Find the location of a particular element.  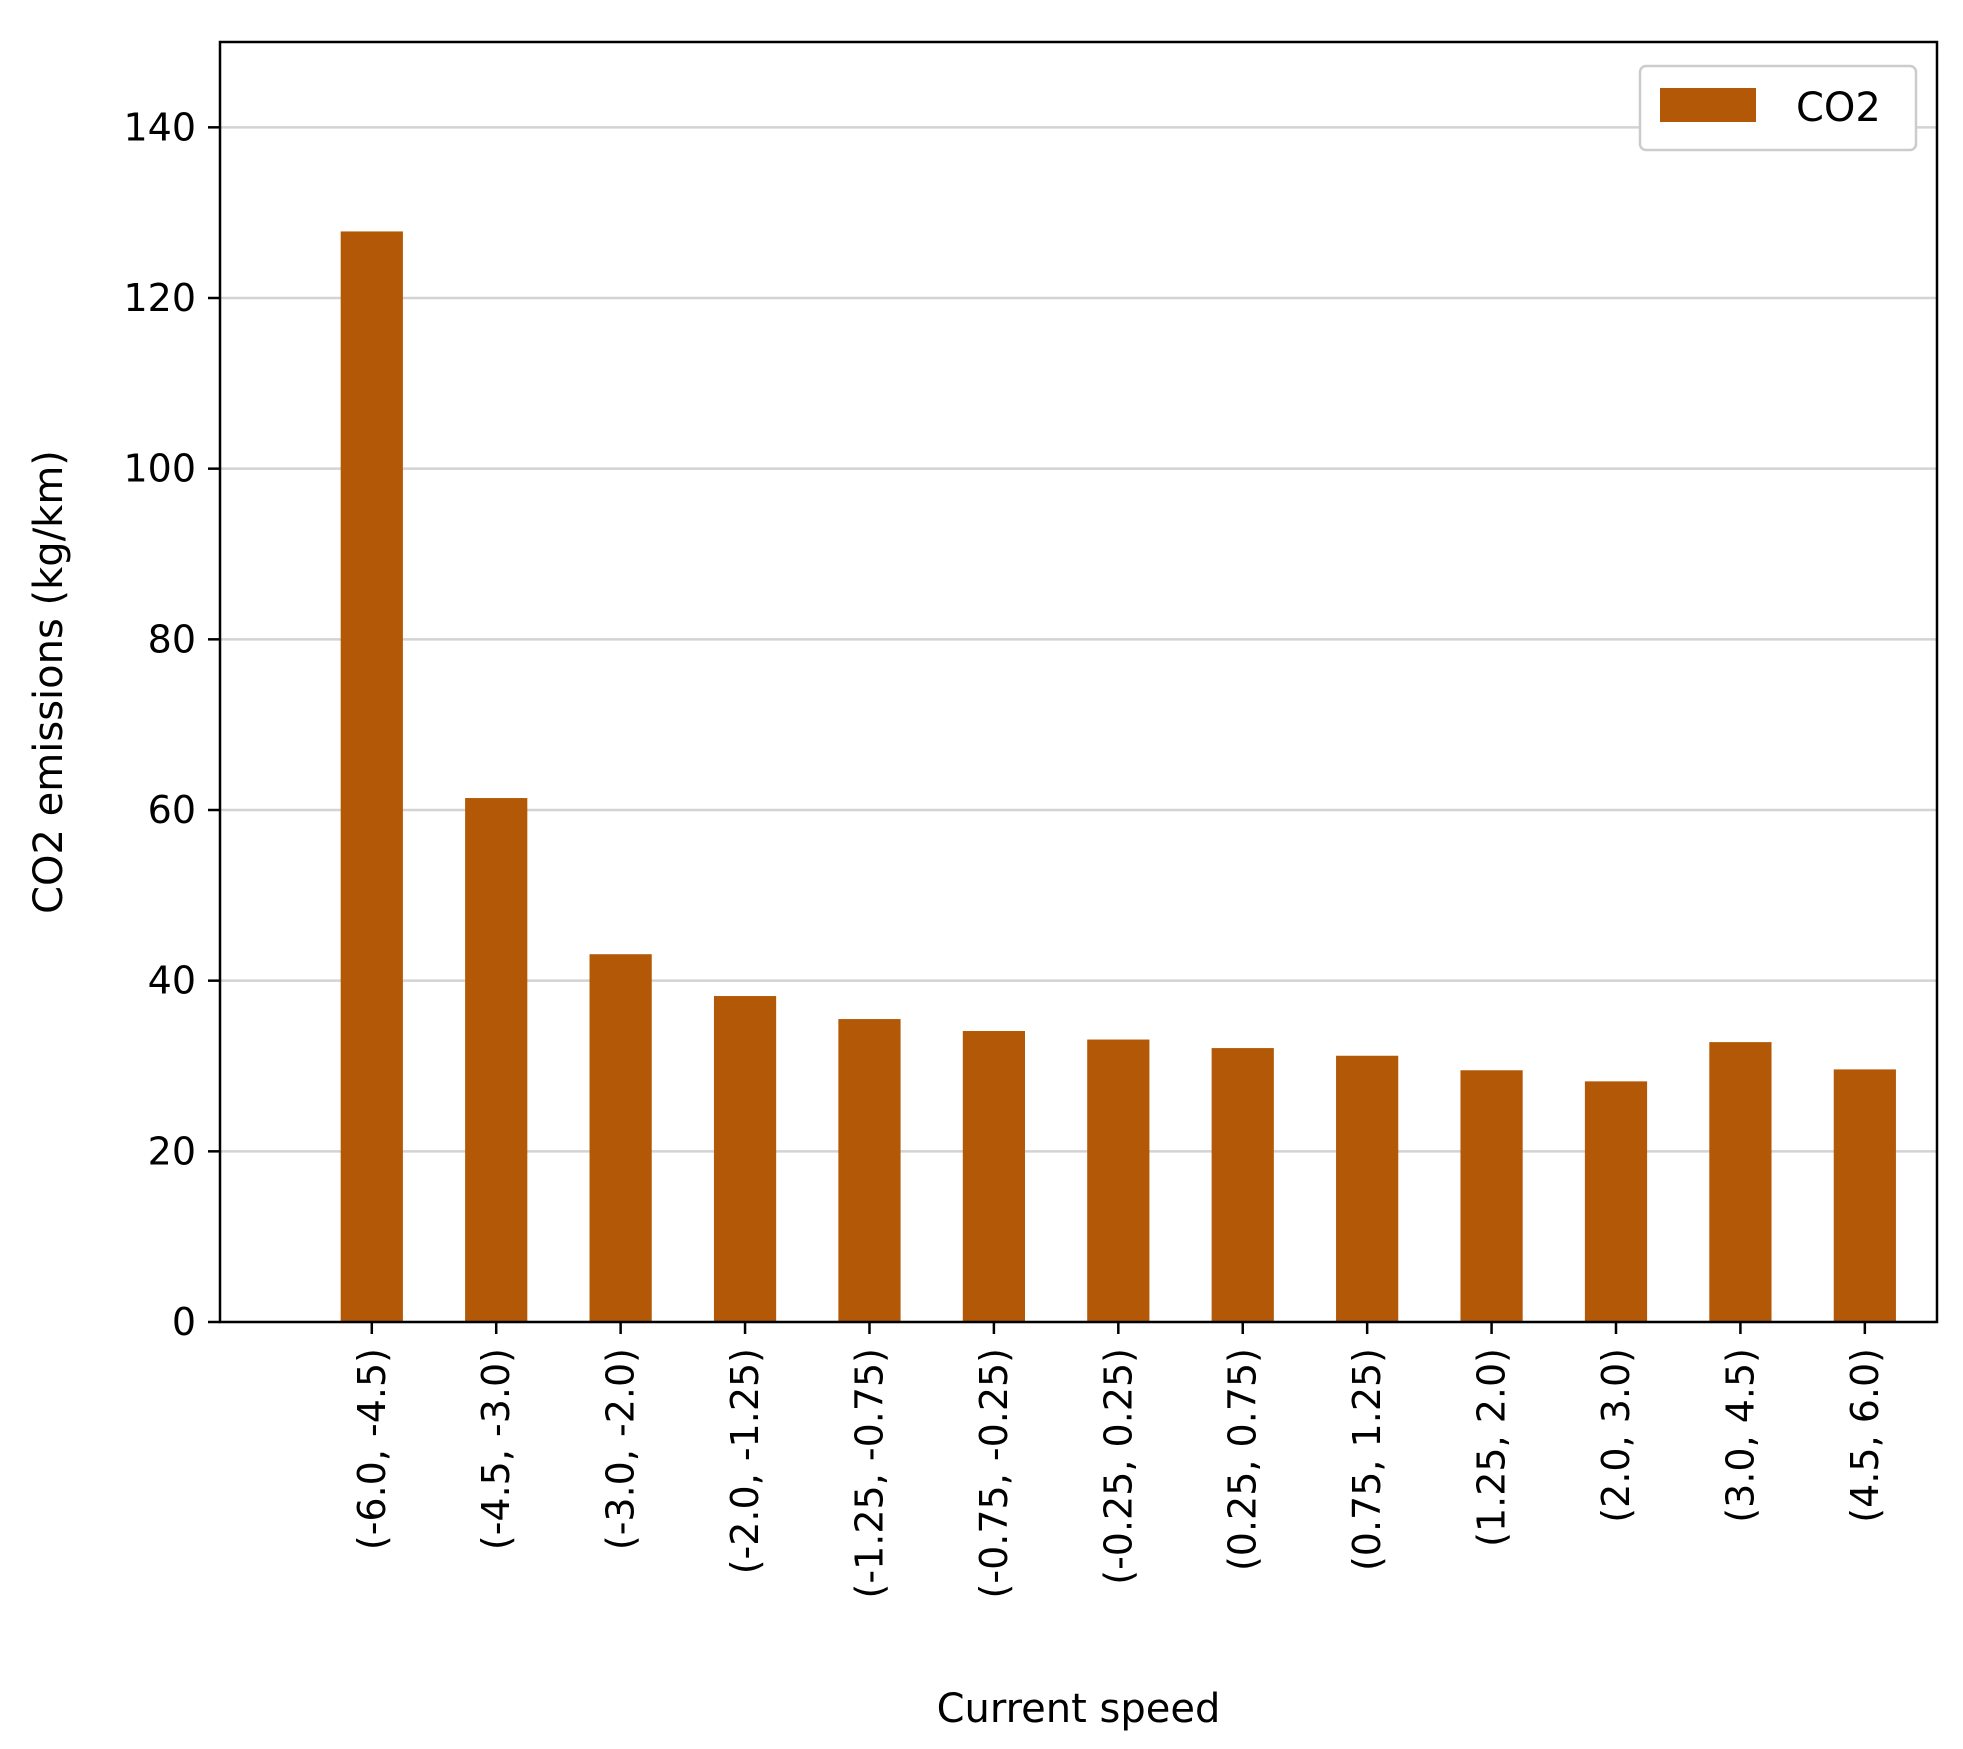

y-axis-title: CO2 emissions (kg/km) is located at coordinates (49, 682).